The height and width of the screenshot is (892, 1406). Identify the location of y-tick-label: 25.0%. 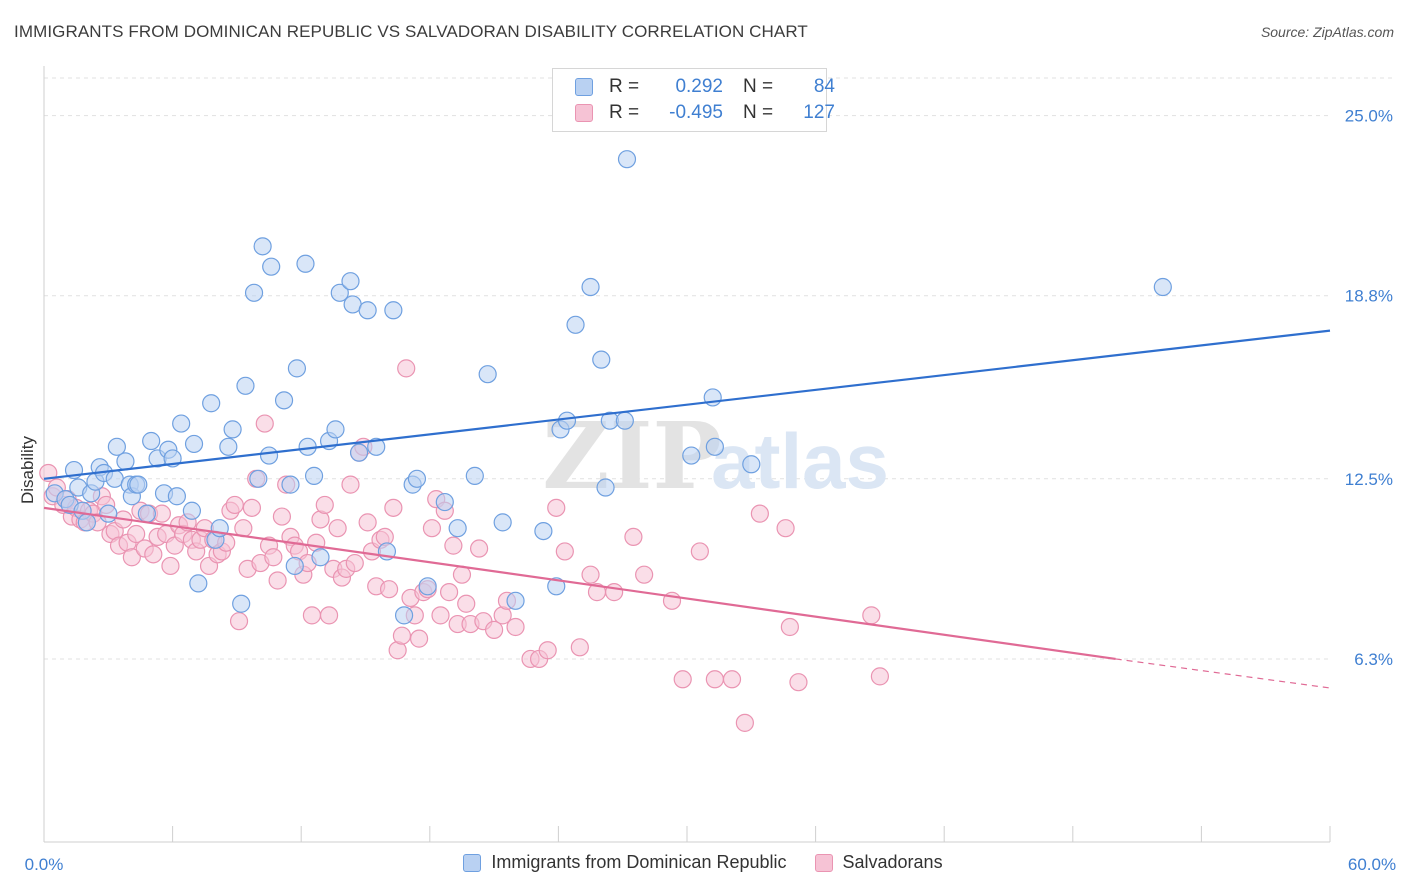
(1369, 116).